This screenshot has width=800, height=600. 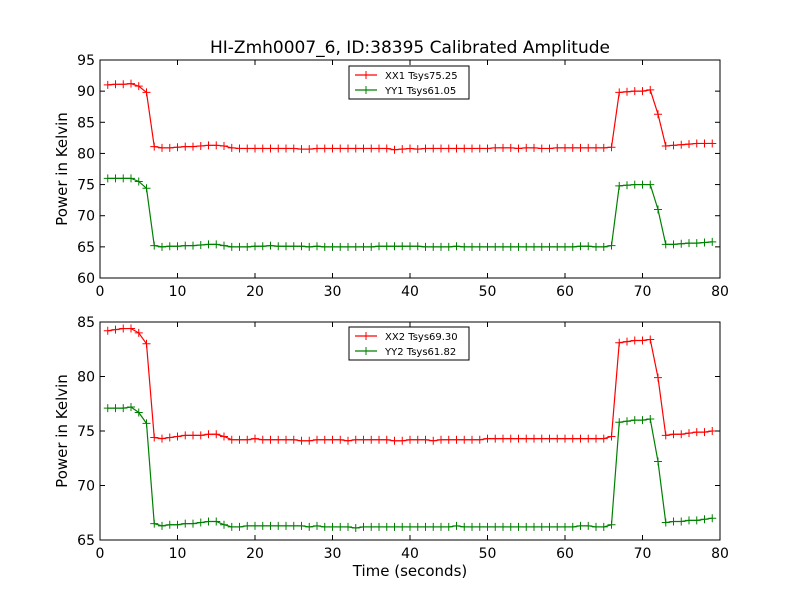 I want to click on legend-box, so click(x=409, y=82).